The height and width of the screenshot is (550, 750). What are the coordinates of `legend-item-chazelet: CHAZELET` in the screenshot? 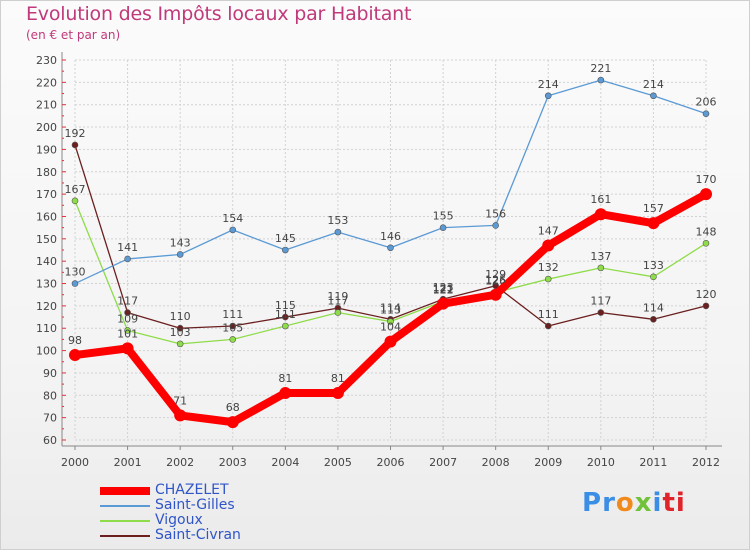 It's located at (230, 490).